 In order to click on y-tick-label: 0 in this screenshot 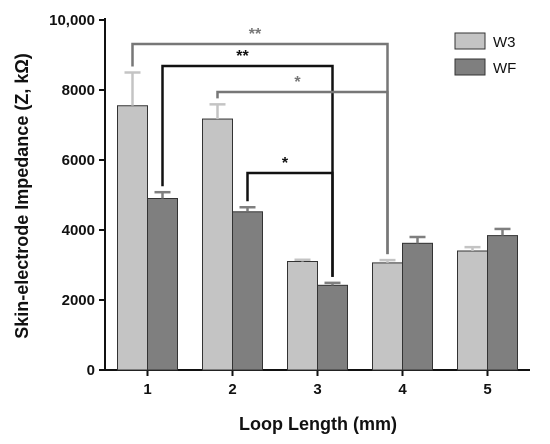, I will do `click(91, 370)`.